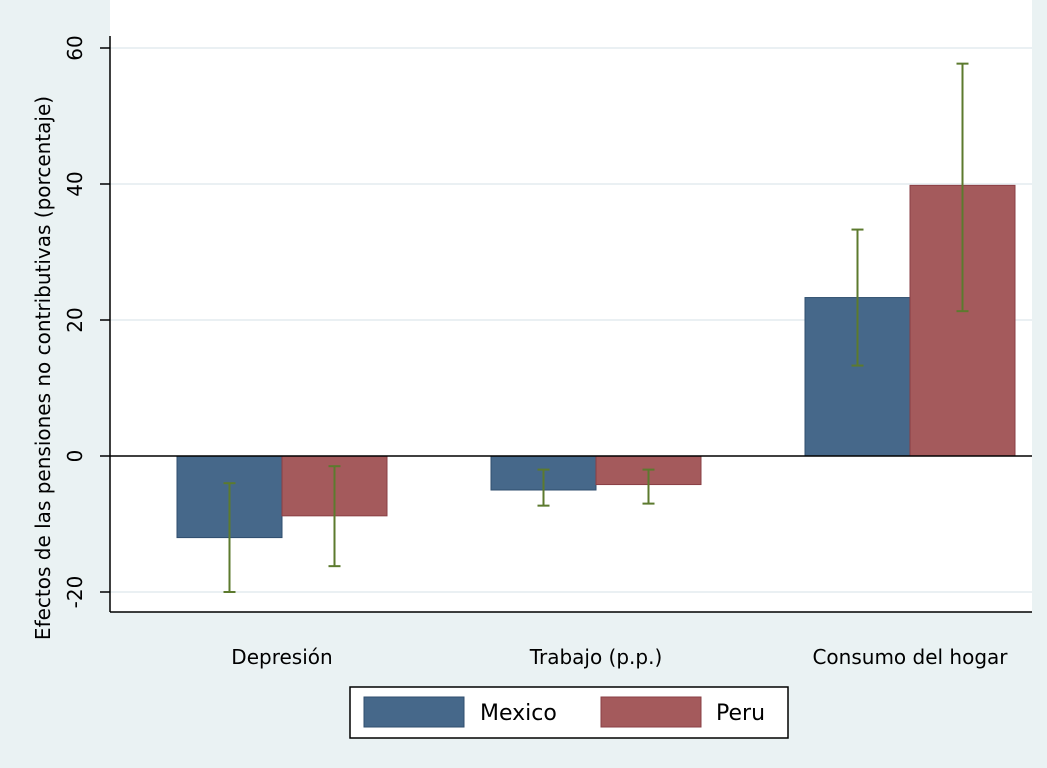 The height and width of the screenshot is (768, 1047). I want to click on legend-swatch-mexico, so click(414, 712).